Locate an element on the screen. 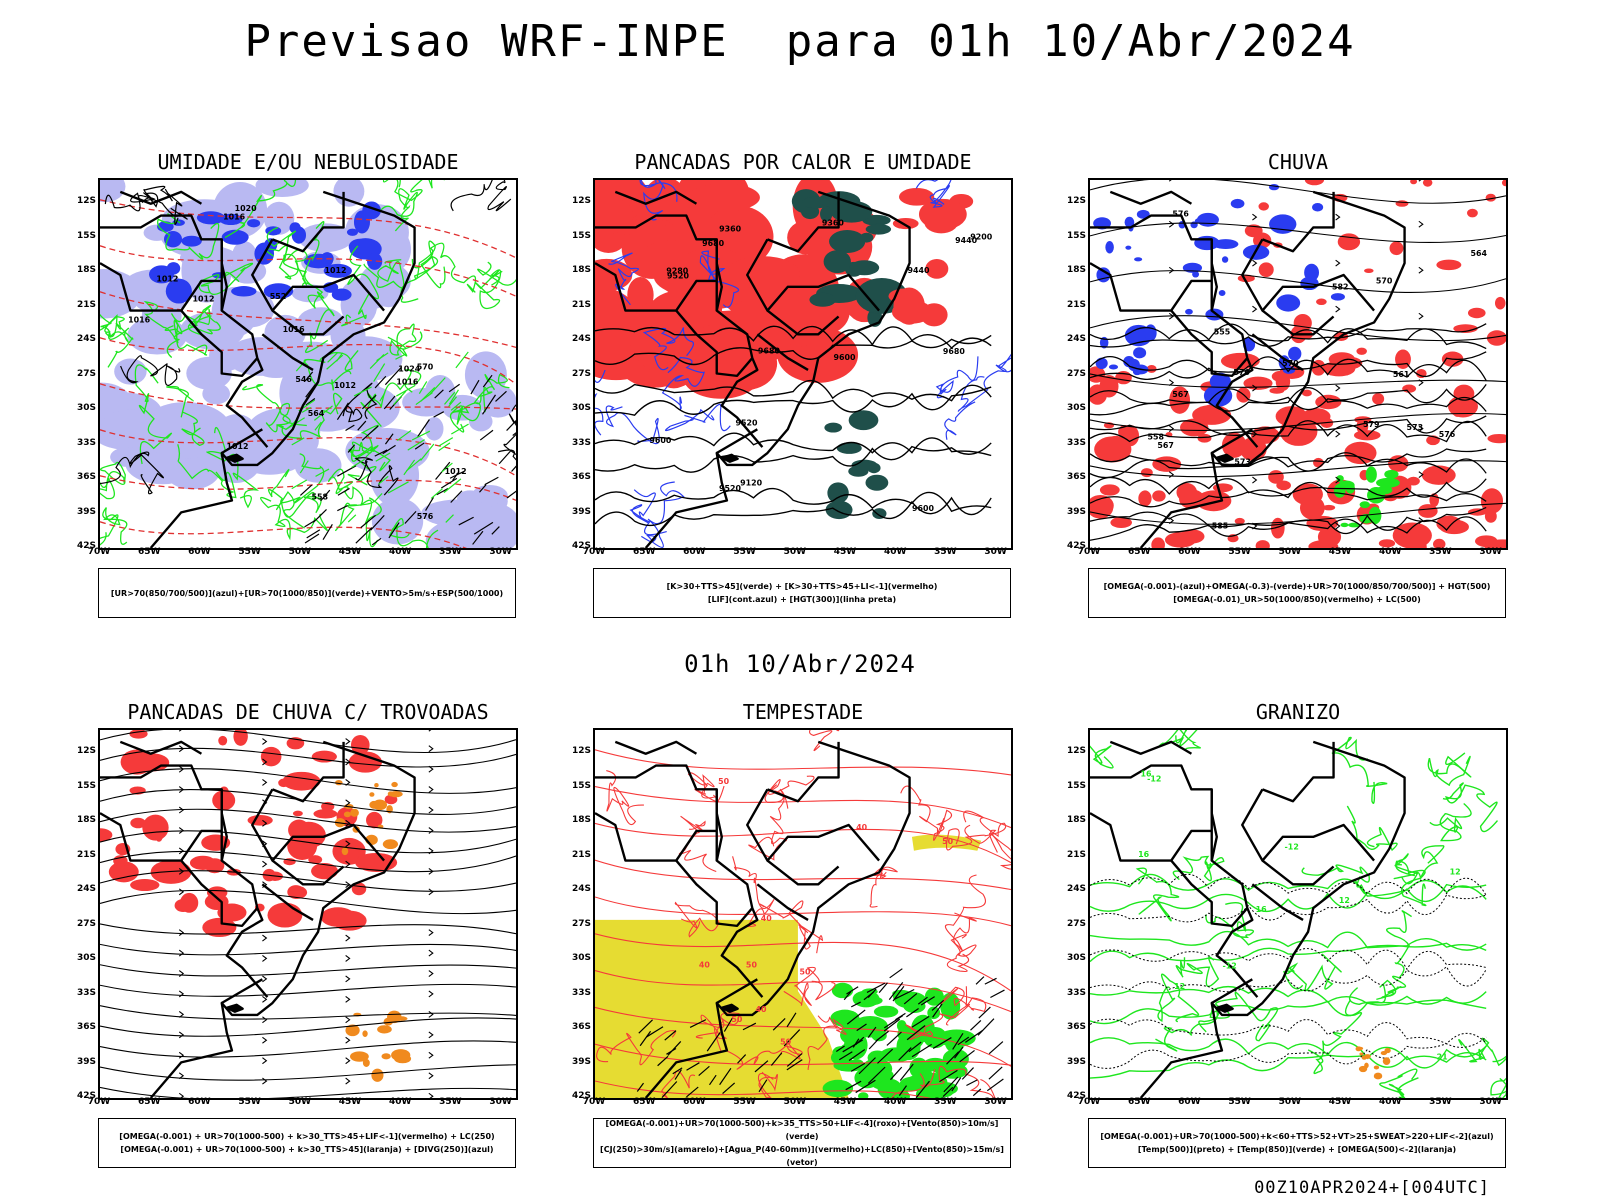 The height and width of the screenshot is (1200, 1600). thickness-contour-line is located at coordinates (308, 488).